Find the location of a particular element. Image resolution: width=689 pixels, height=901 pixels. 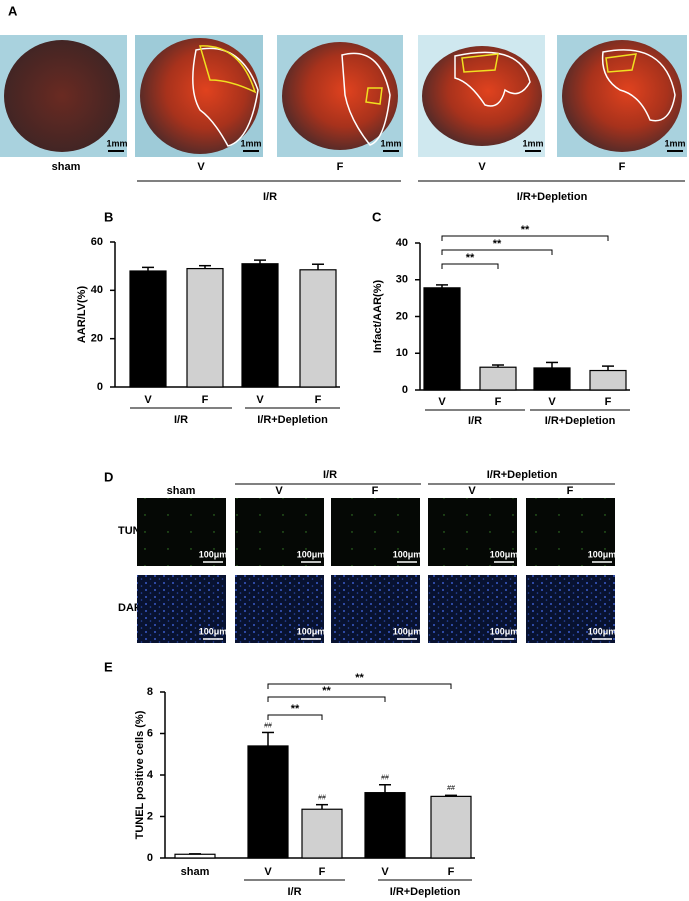

panel-label: E is located at coordinates (108, 666).